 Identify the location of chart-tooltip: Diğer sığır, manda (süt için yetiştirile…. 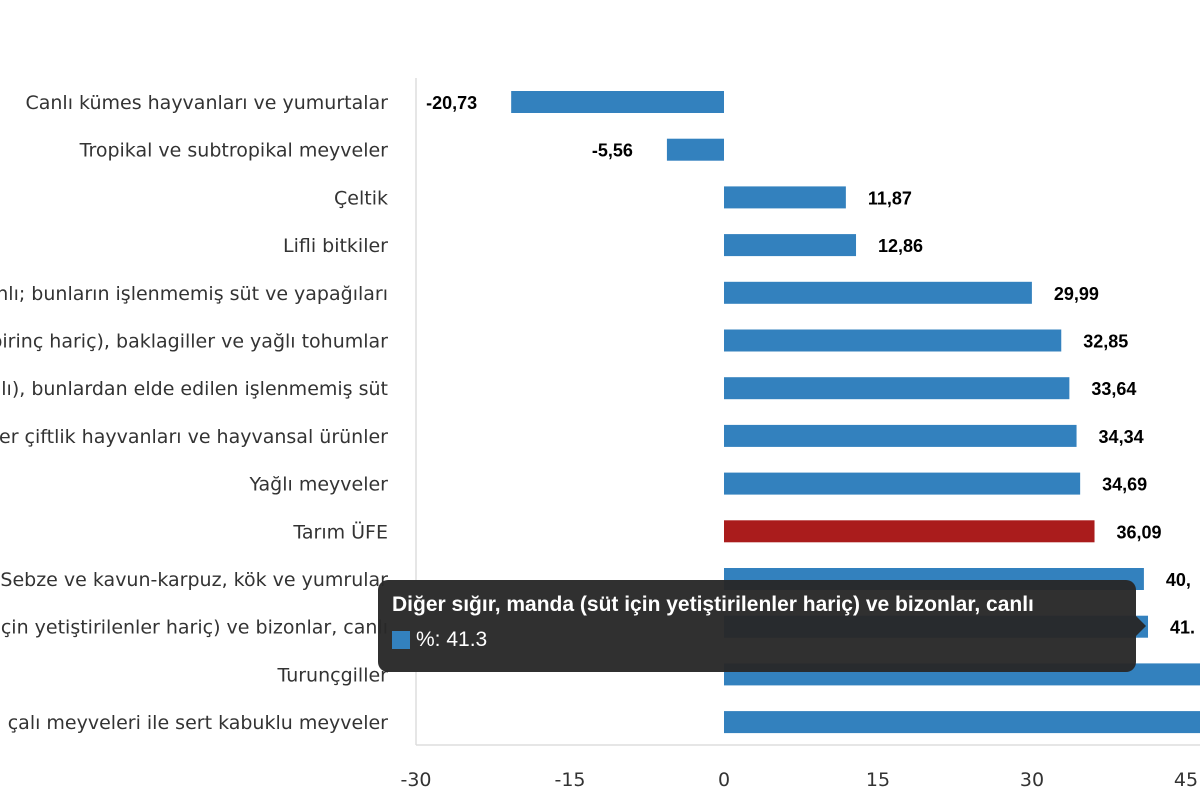
(757, 626).